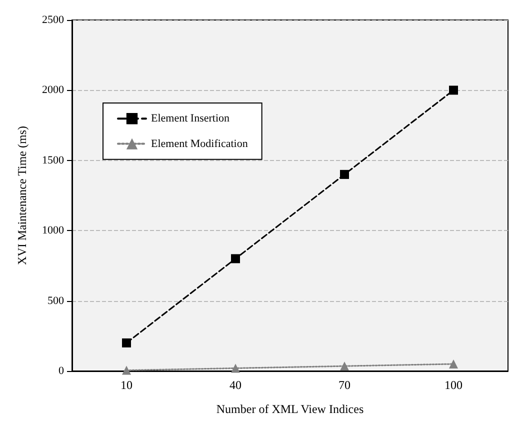  What do you see at coordinates (53, 160) in the screenshot?
I see `y-tick-label: 1500` at bounding box center [53, 160].